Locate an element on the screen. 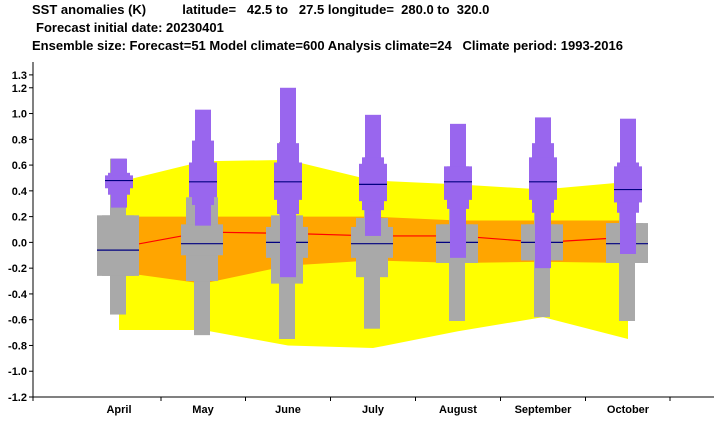 The height and width of the screenshot is (421, 719). x-category-label-1: May is located at coordinates (203, 410).